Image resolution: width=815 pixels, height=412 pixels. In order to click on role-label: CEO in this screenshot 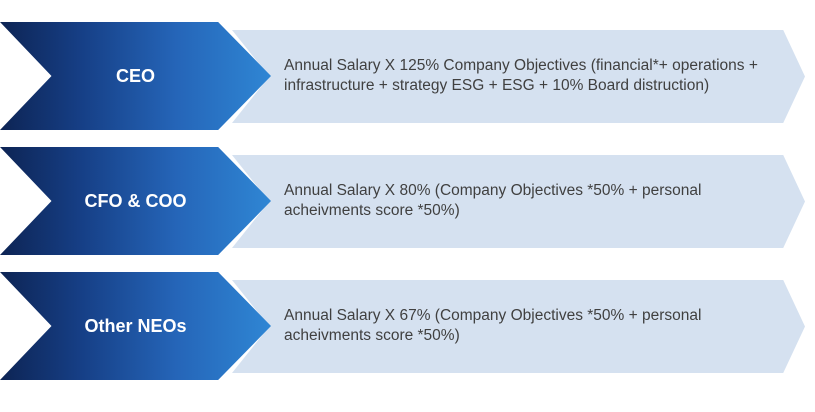, I will do `click(135, 75)`.